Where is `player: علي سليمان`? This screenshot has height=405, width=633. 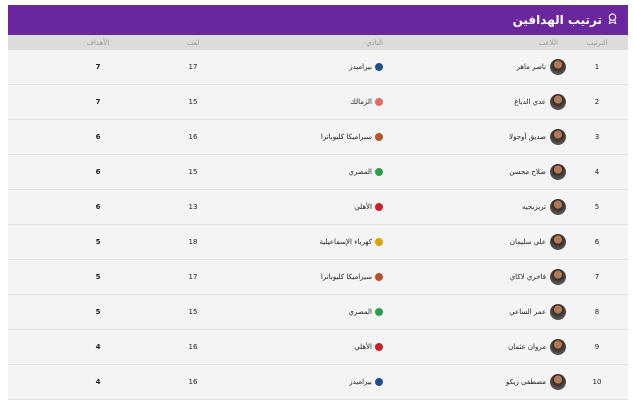
player: علي سليمان is located at coordinates (538, 242).